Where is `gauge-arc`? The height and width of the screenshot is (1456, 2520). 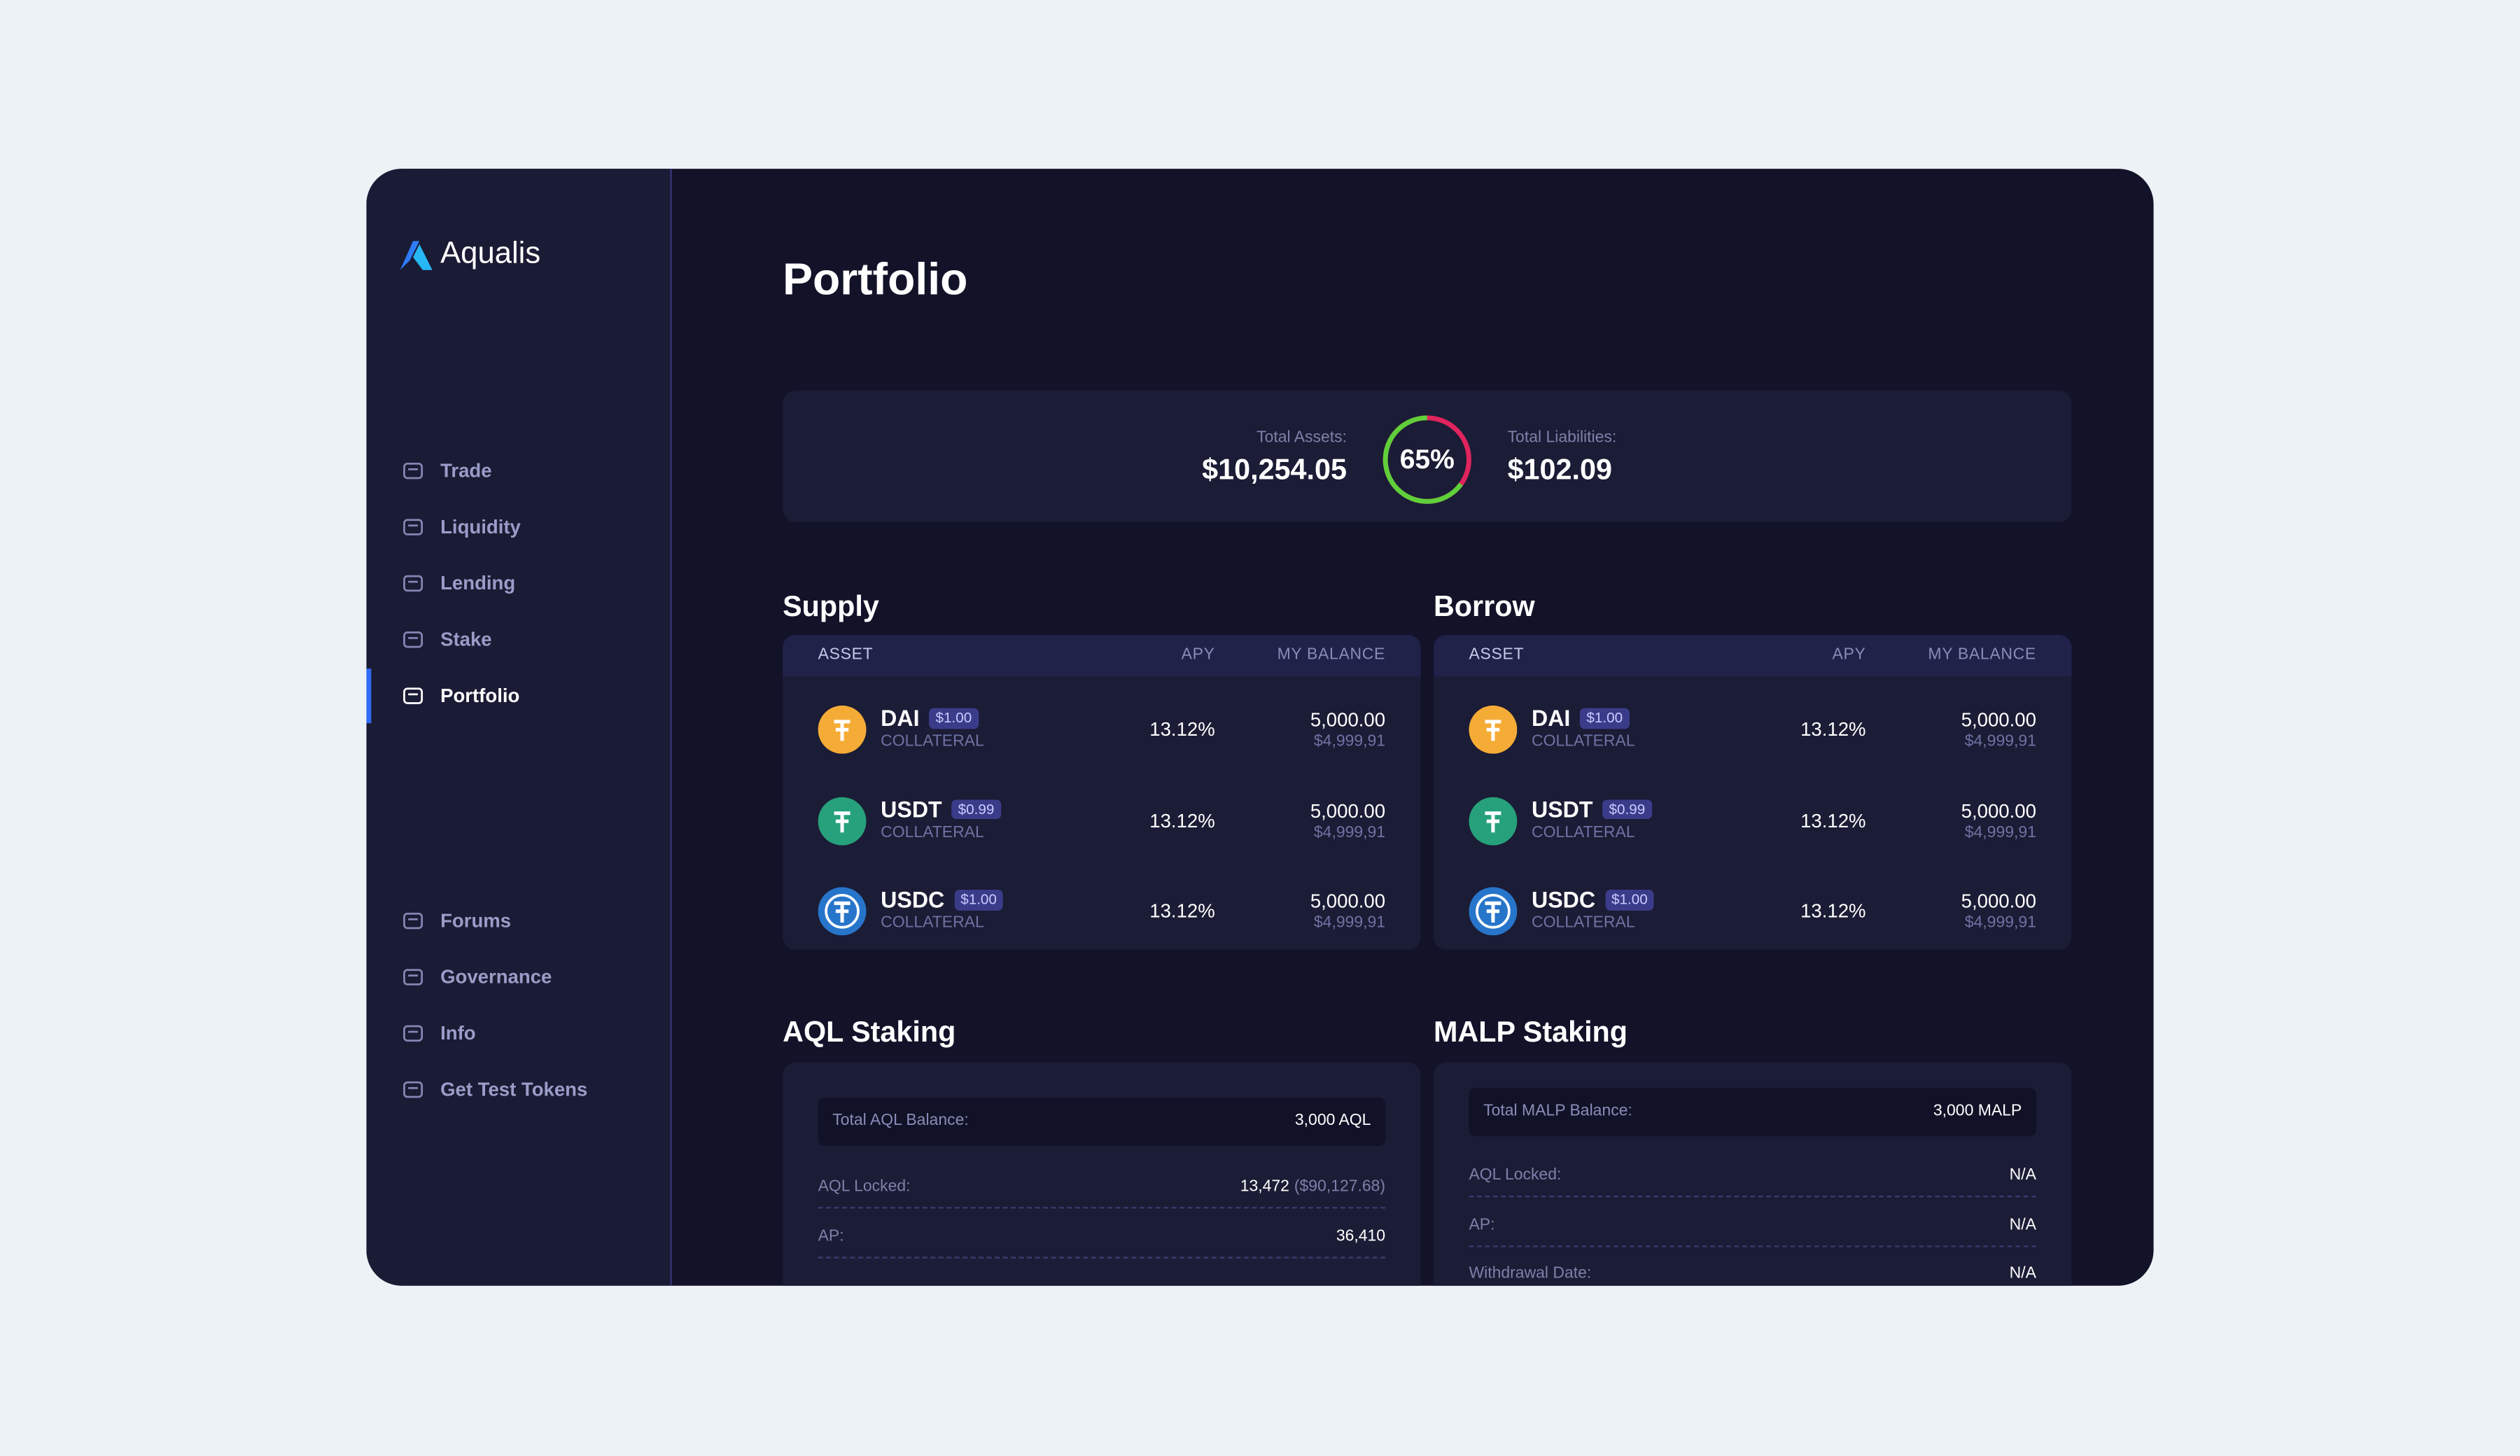 gauge-arc is located at coordinates (1426, 459).